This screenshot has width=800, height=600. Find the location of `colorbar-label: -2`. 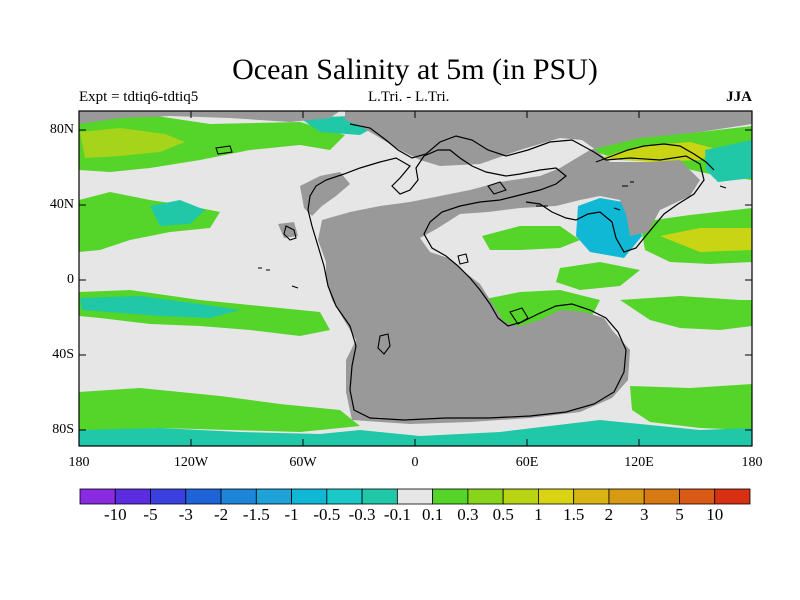

colorbar-label: -2 is located at coordinates (221, 514).